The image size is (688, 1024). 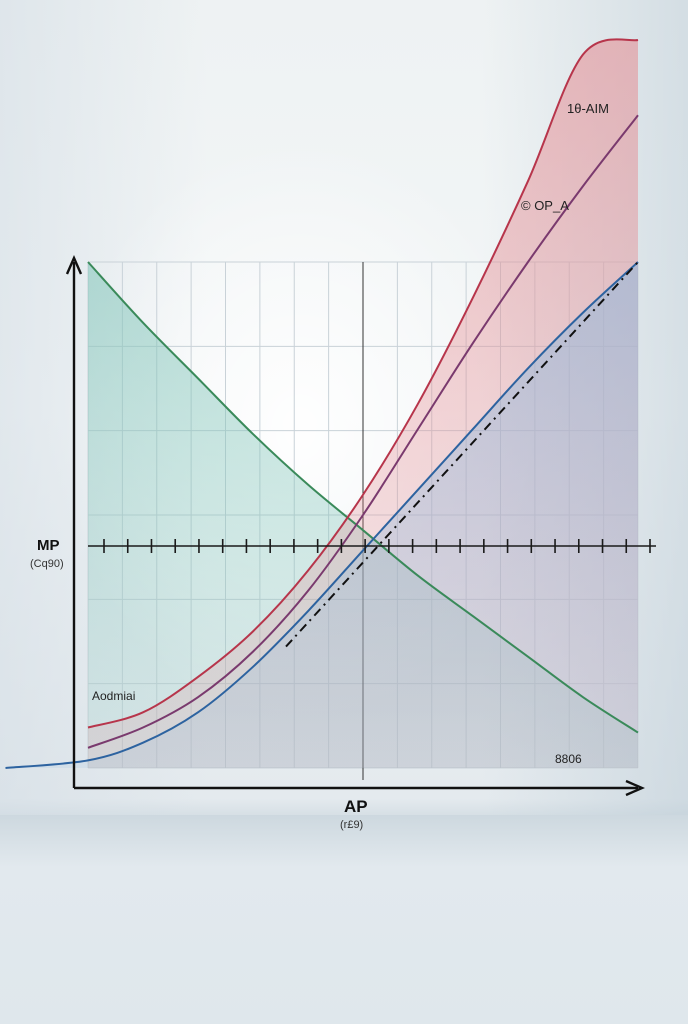 What do you see at coordinates (568, 759) in the screenshot?
I see `annotation-lower-right: 8806` at bounding box center [568, 759].